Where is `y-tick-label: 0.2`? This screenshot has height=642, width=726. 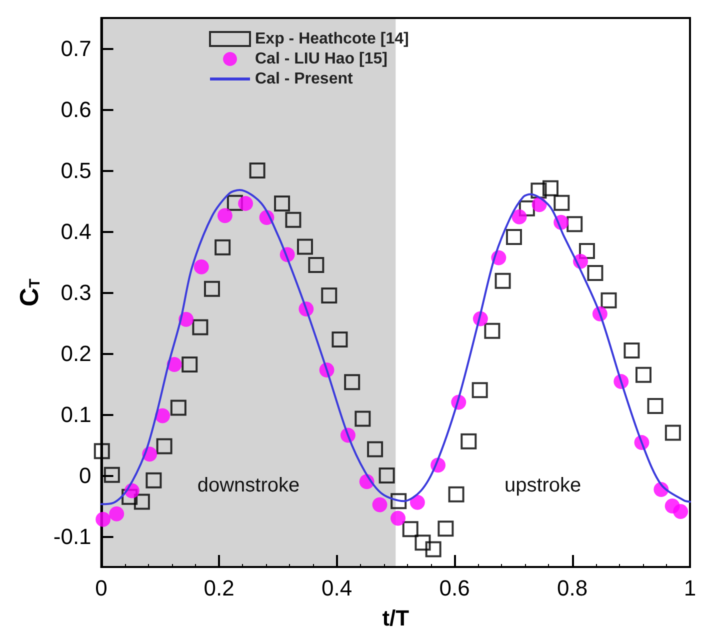
y-tick-label: 0.2 is located at coordinates (76, 353).